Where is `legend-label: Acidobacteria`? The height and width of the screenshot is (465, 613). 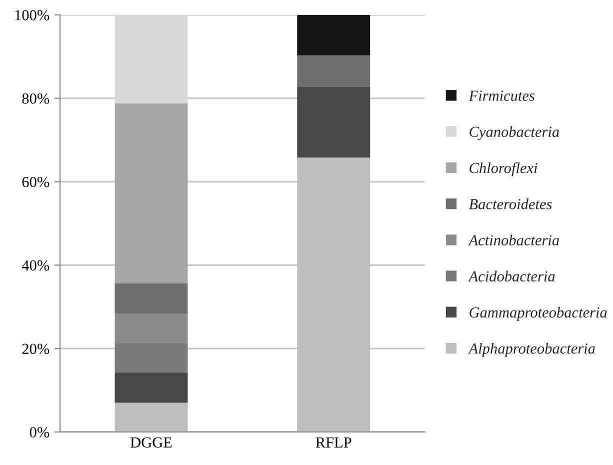
legend-label: Acidobacteria is located at coordinates (511, 276).